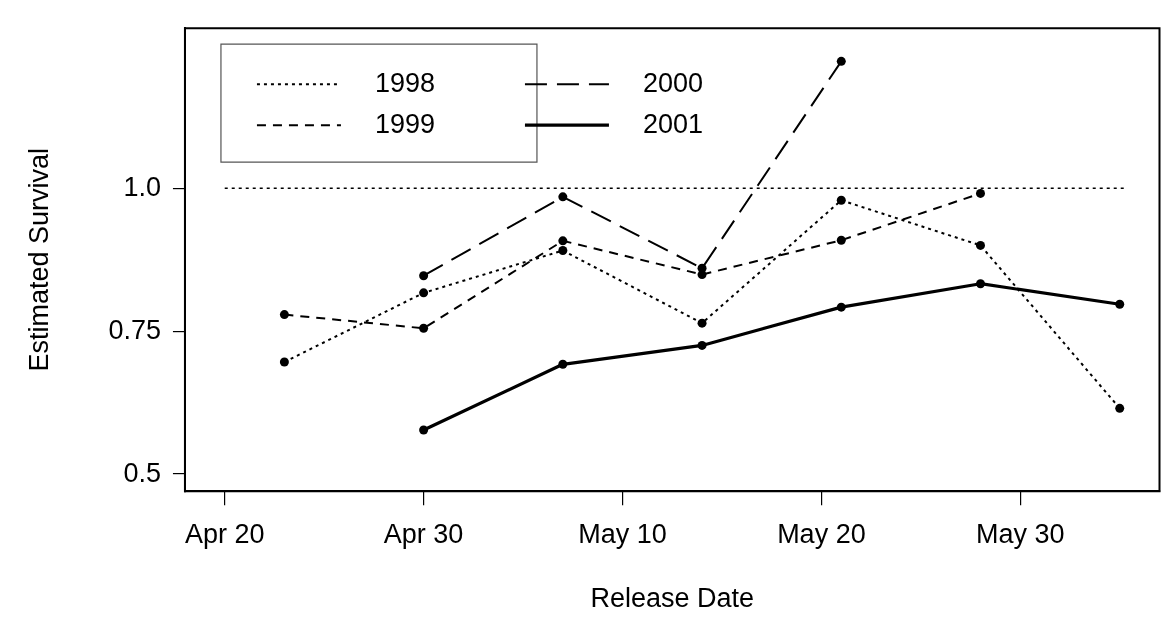 The image size is (1164, 624). Describe the element at coordinates (622, 533) in the screenshot. I see `x-tick-label: May 10` at that location.